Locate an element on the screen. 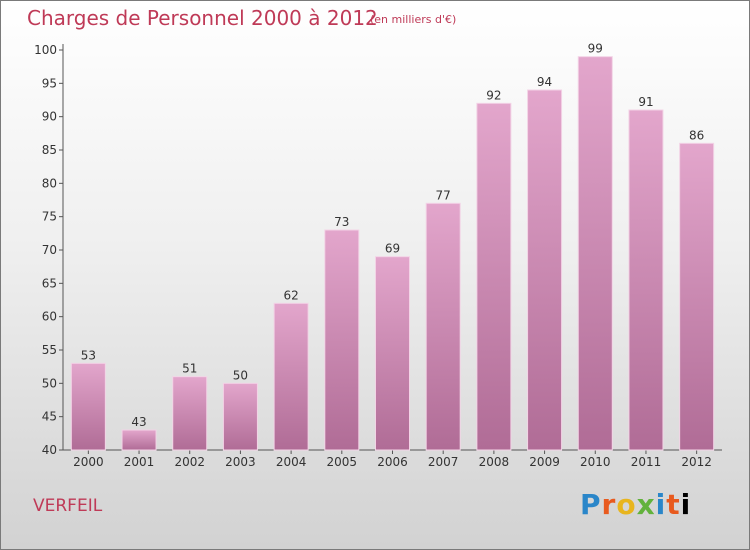  value-label-2005: 73 is located at coordinates (341, 222).